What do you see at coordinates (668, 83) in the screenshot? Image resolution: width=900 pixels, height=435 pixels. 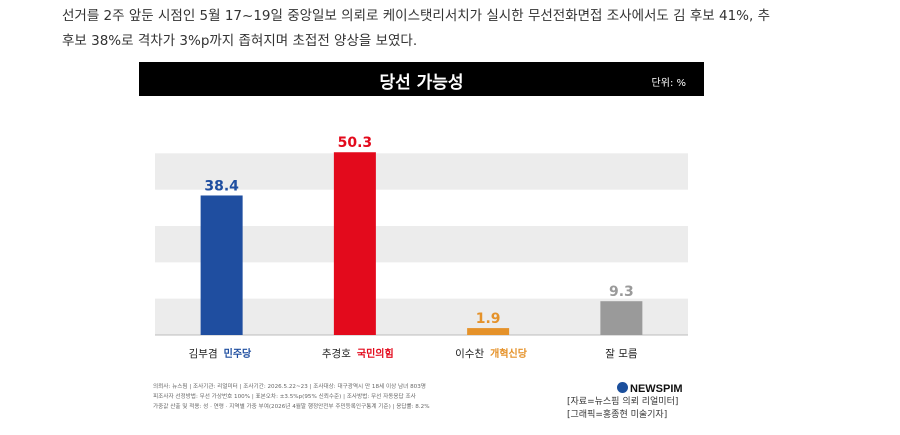 I see `chart-unit: 단위: %` at bounding box center [668, 83].